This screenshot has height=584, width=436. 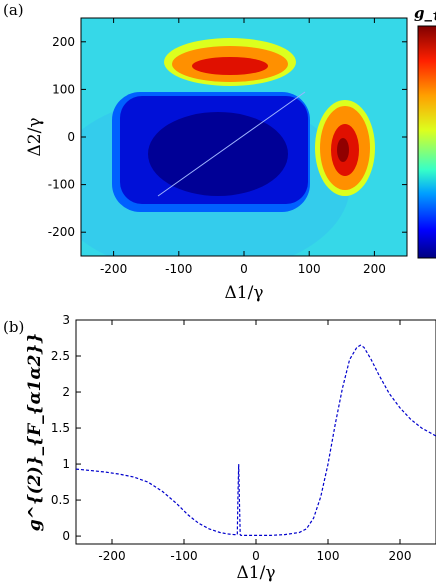 What do you see at coordinates (35, 137) in the screenshot?
I see `heatmap-y-axis-label: Δ2/γ` at bounding box center [35, 137].